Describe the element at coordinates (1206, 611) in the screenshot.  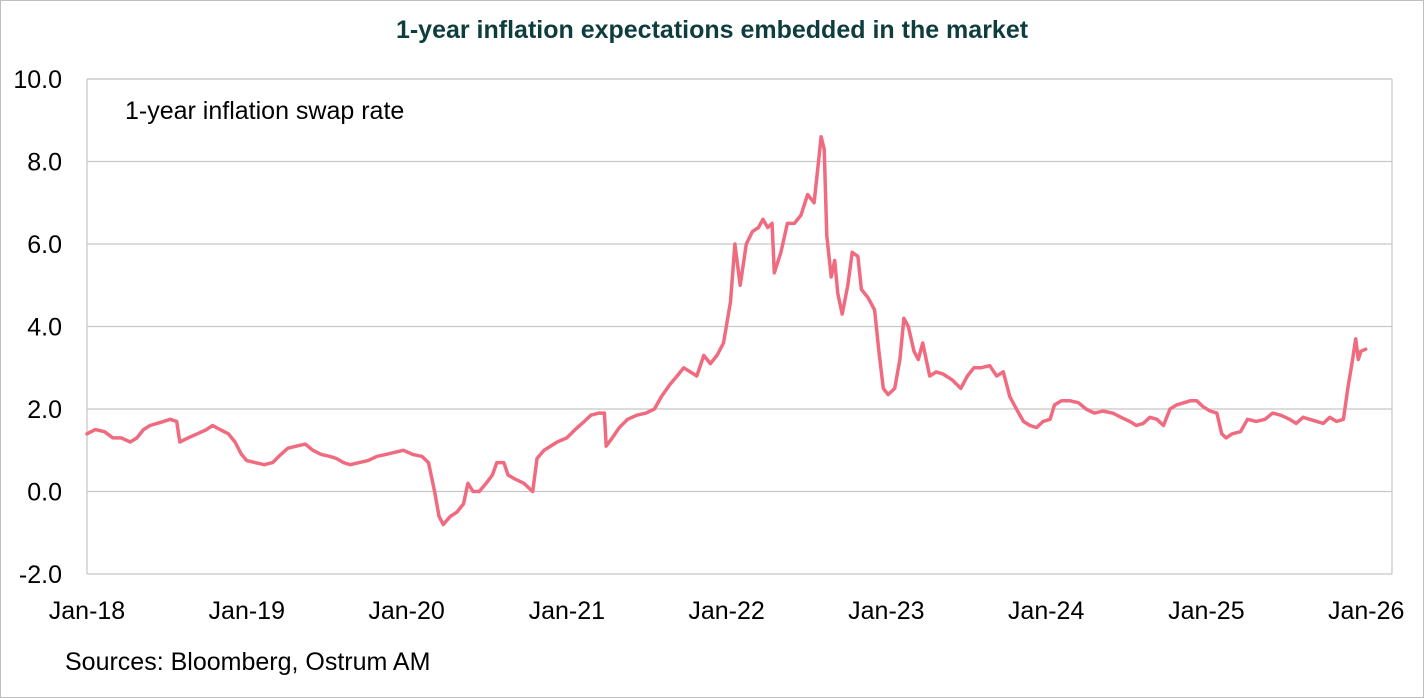
I see `x-tick-label: Jan-25` at that location.